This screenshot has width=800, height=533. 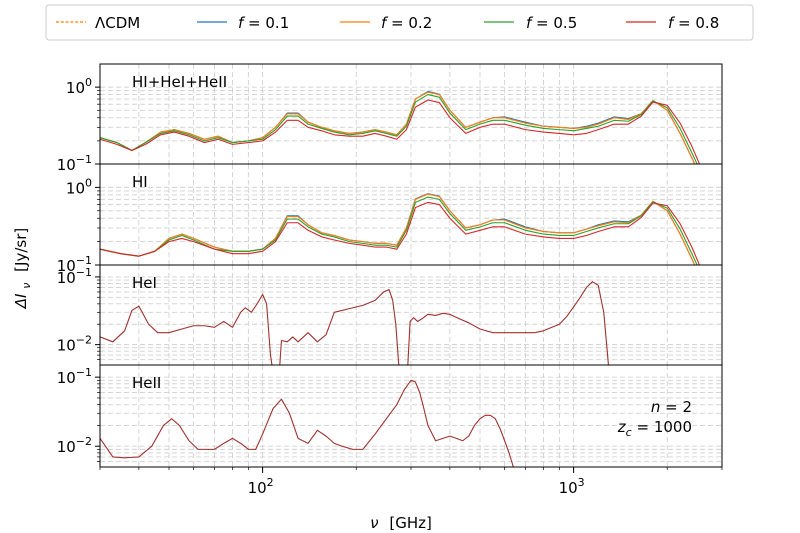 What do you see at coordinates (662, 427) in the screenshot?
I see `annotation-zc-value: = 1000` at bounding box center [662, 427].